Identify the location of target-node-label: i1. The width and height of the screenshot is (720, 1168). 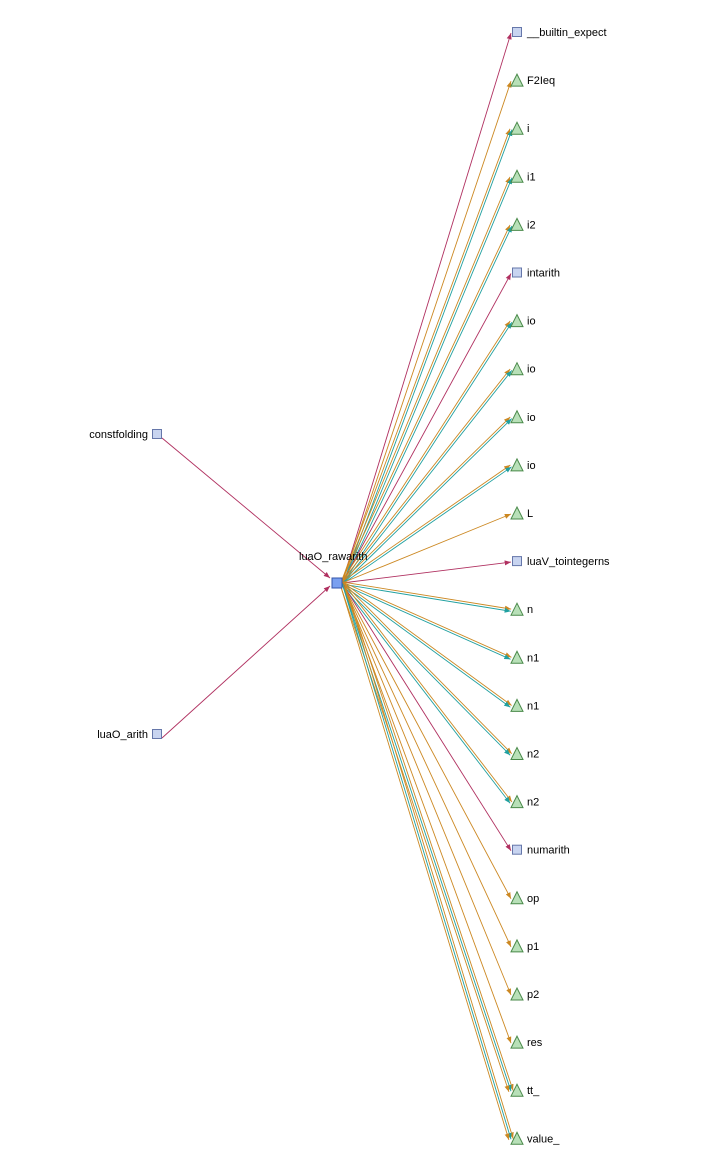
(531, 177).